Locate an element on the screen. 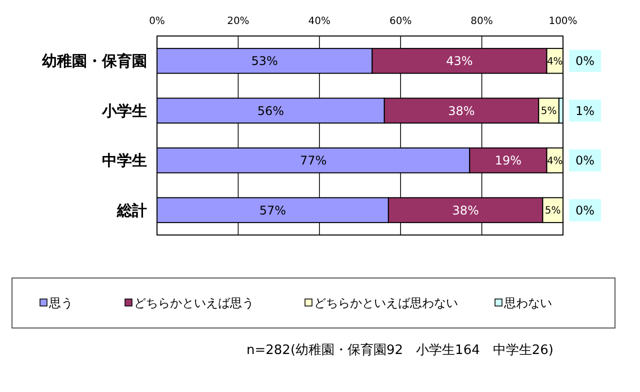 Image resolution: width=640 pixels, height=392 pixels. y-tick-label: 幼稚園・保育園 is located at coordinates (94, 61).